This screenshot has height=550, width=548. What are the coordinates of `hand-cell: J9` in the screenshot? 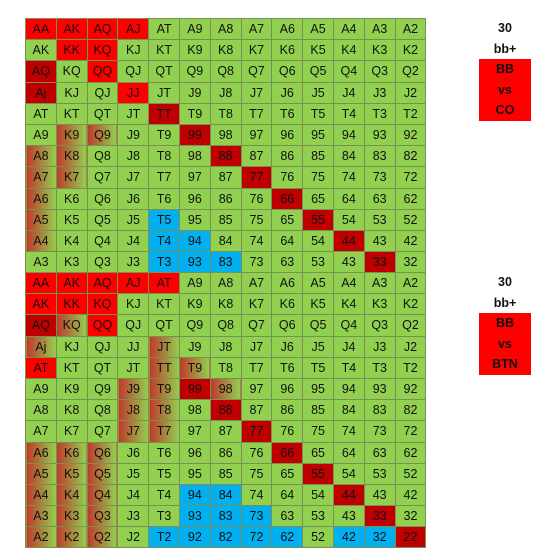 It's located at (133, 389).